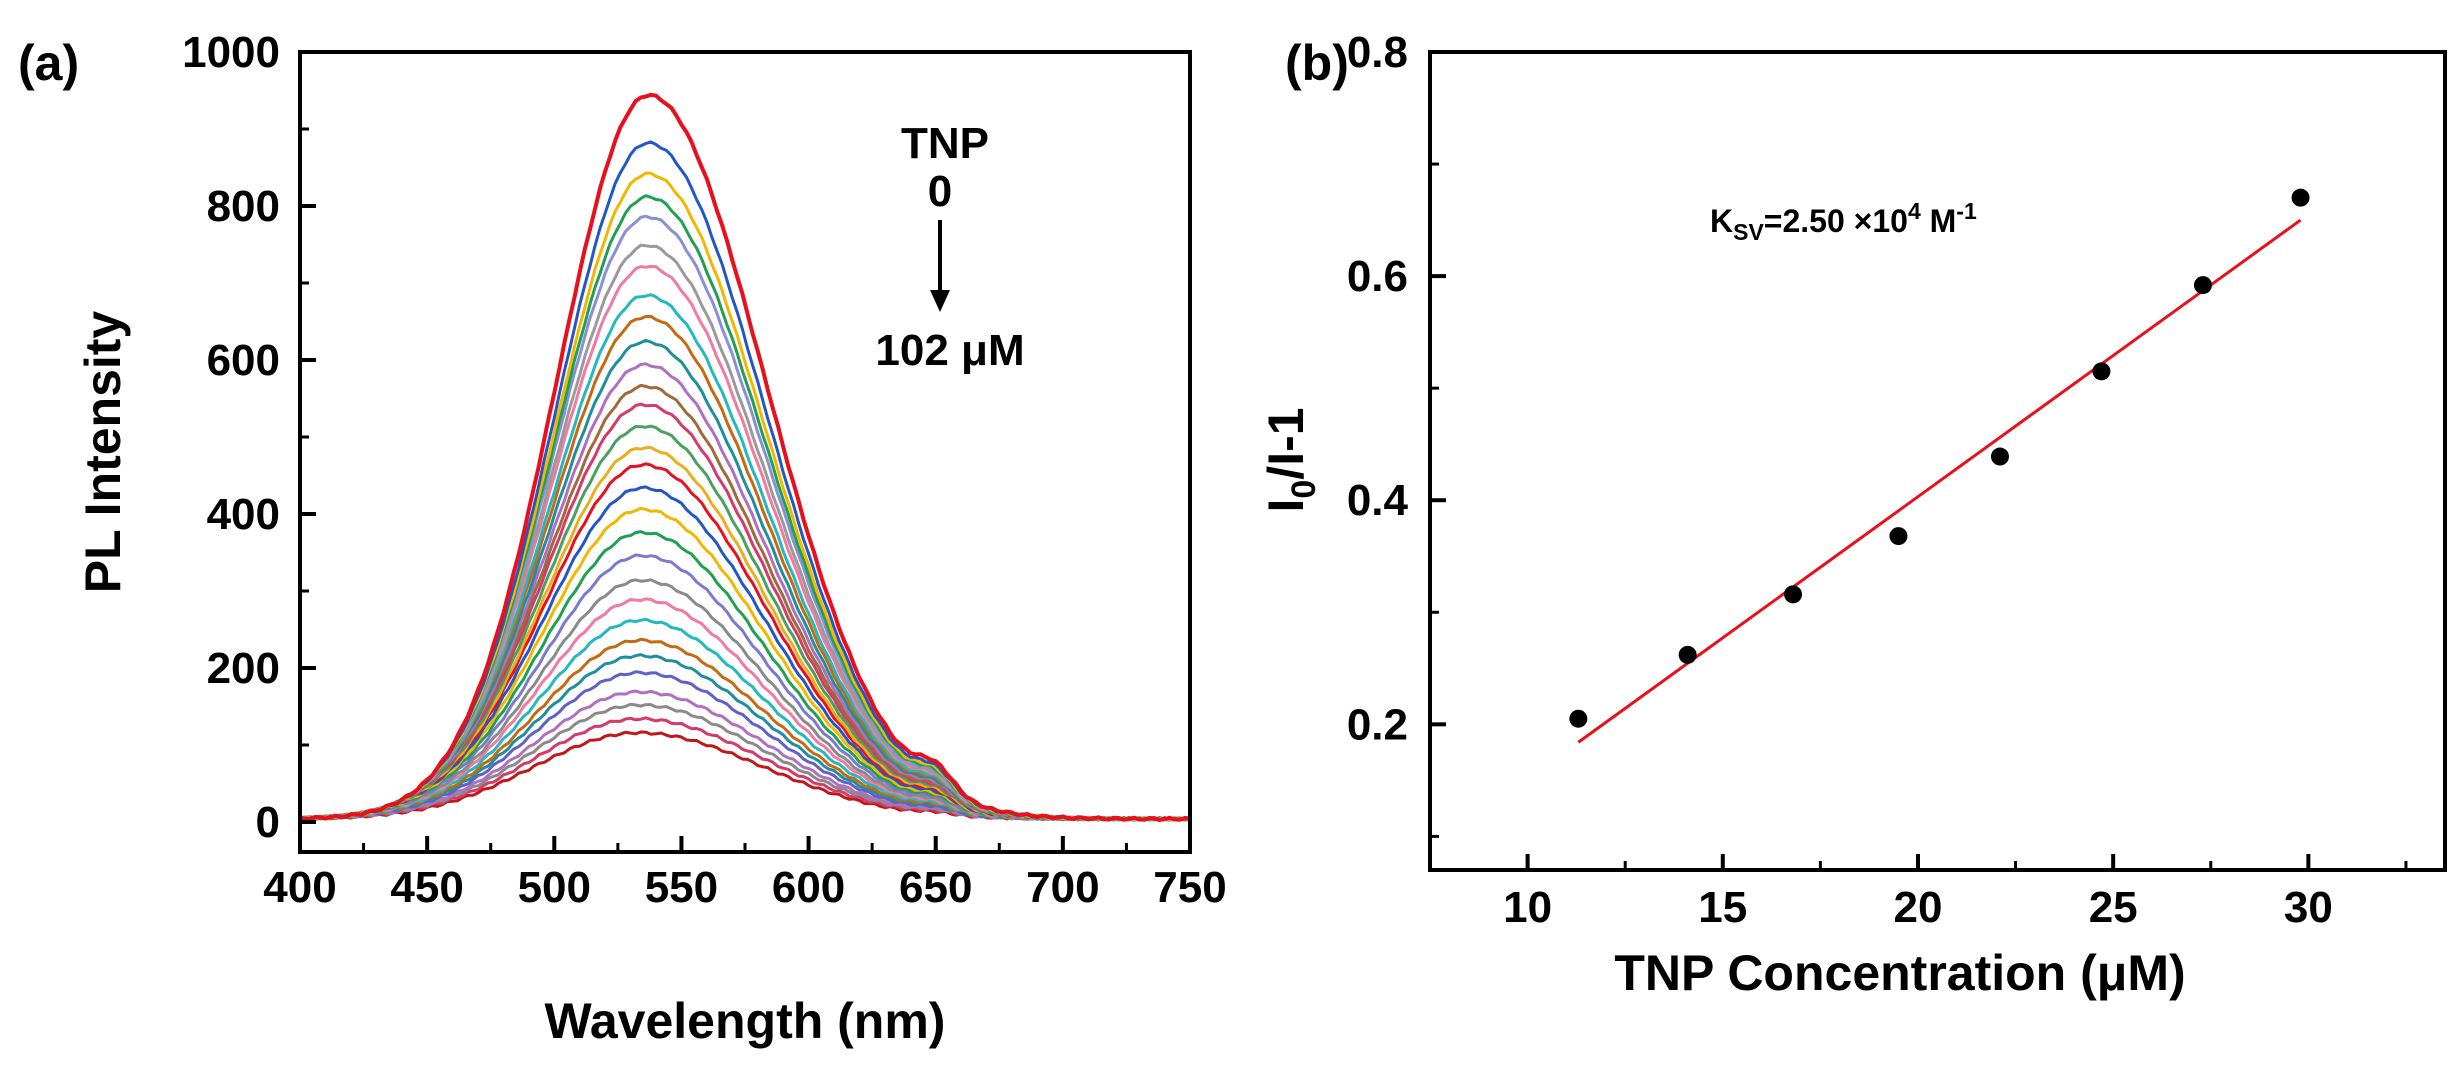 The width and height of the screenshot is (2460, 1070). I want to click on ksv-annotation: KSV=2.50 ×104 M-1, so click(1843, 221).